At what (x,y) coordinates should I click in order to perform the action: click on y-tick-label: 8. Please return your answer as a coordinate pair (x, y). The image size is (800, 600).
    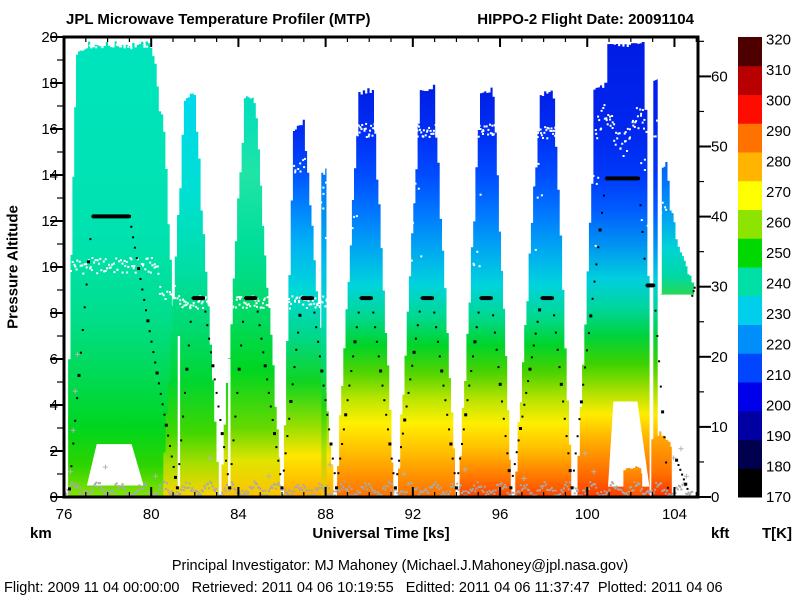
    Looking at the image, I should click on (54, 313).